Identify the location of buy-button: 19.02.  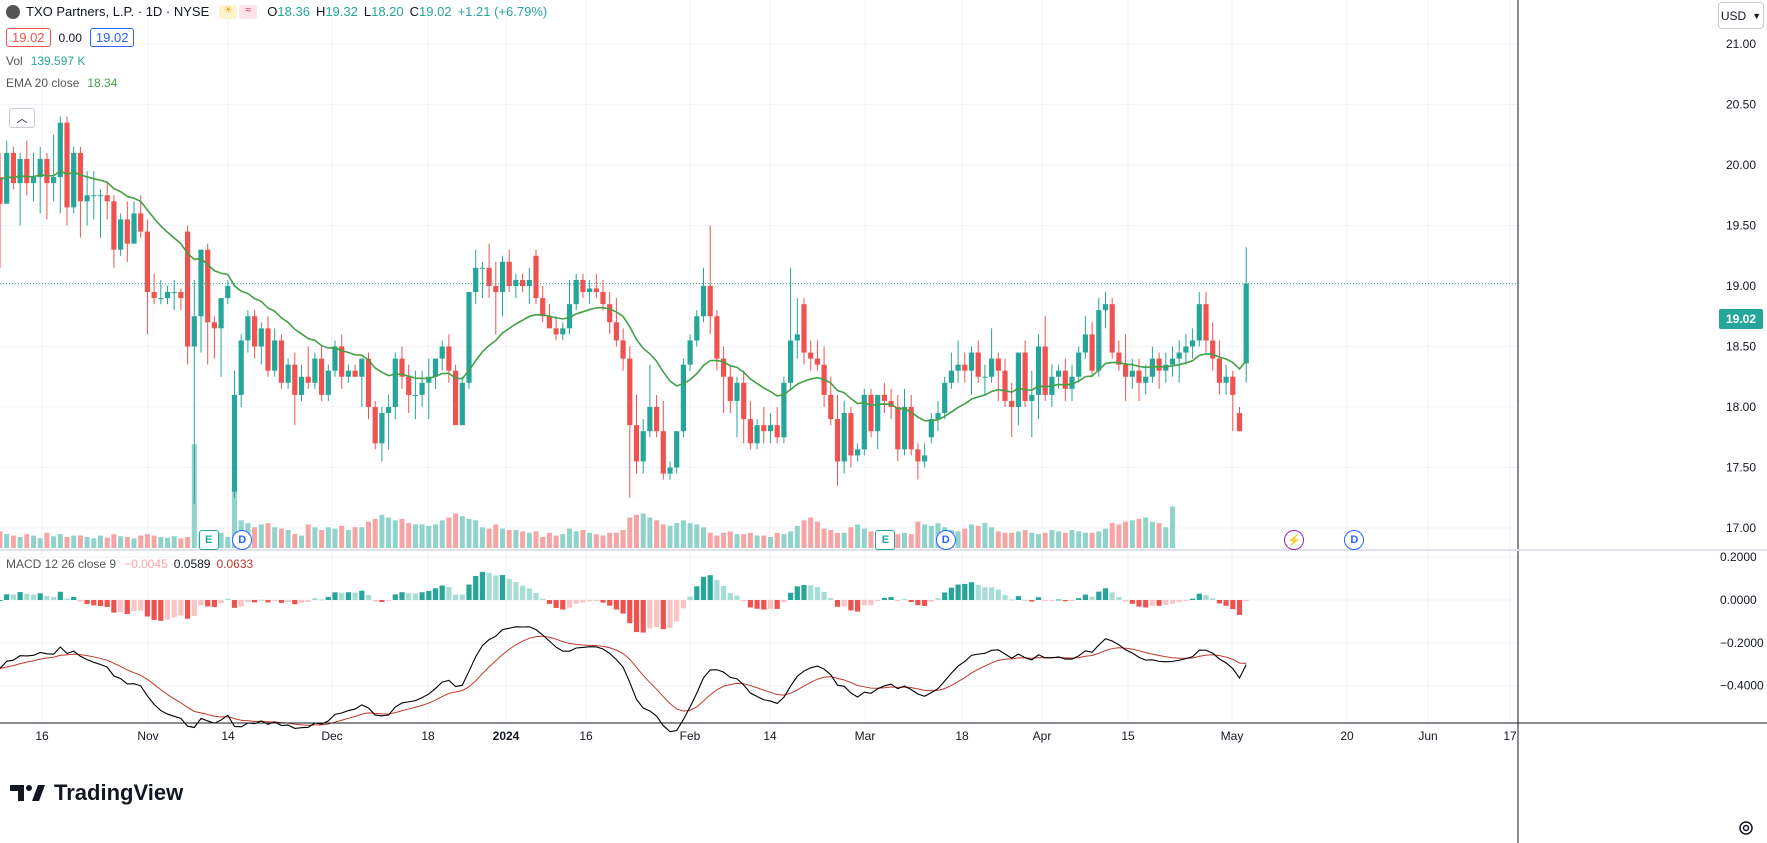
(112, 37).